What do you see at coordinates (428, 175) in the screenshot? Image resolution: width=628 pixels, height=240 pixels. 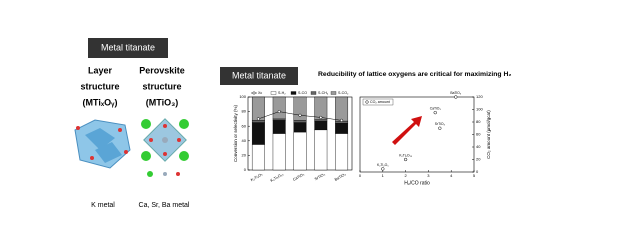 I see `x-tick-label: 3` at bounding box center [428, 175].